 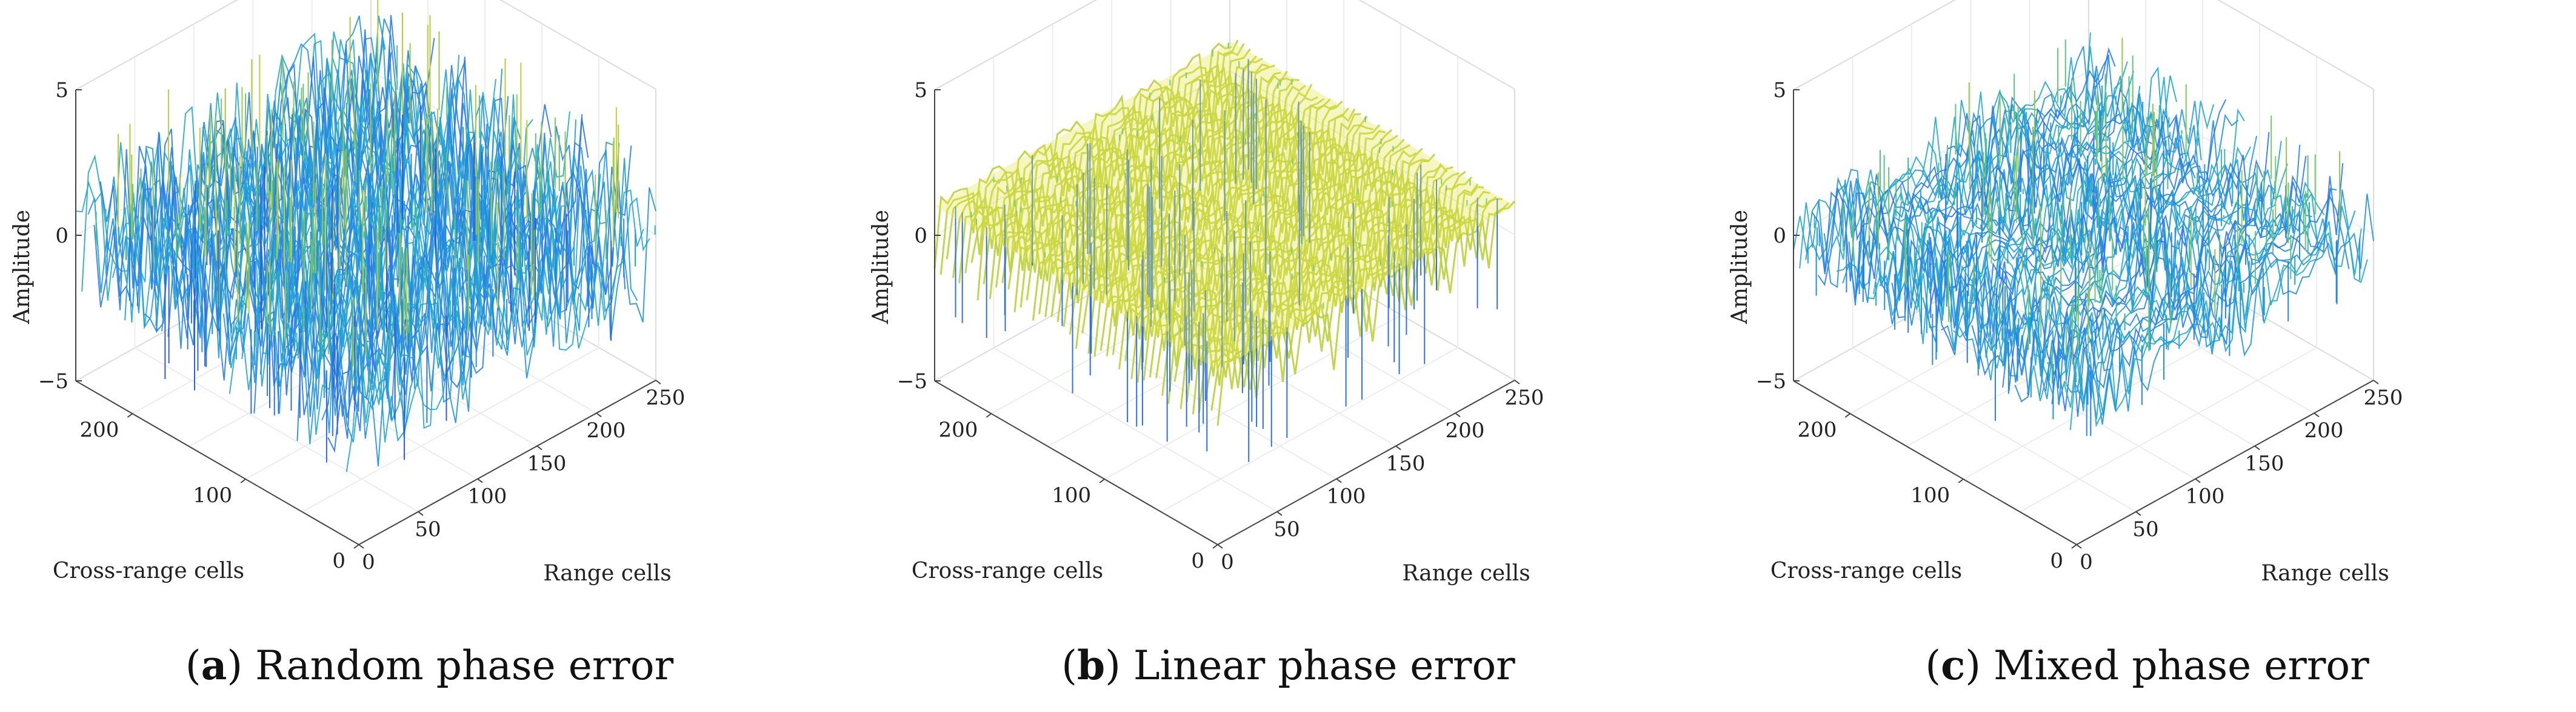 I want to click on caption-letter: b, so click(x=1091, y=665).